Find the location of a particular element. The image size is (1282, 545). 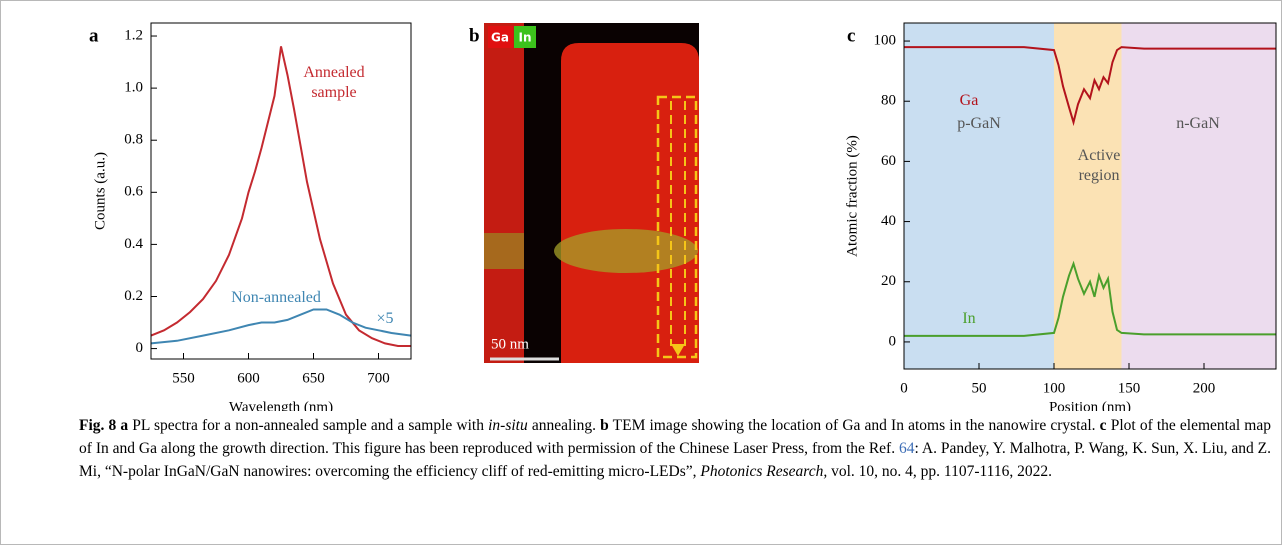

caption-italic: in-situ is located at coordinates (508, 425).